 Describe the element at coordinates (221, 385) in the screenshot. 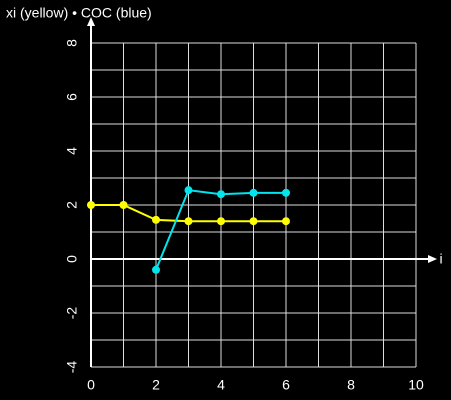

I see `x-tick-label: 4` at that location.